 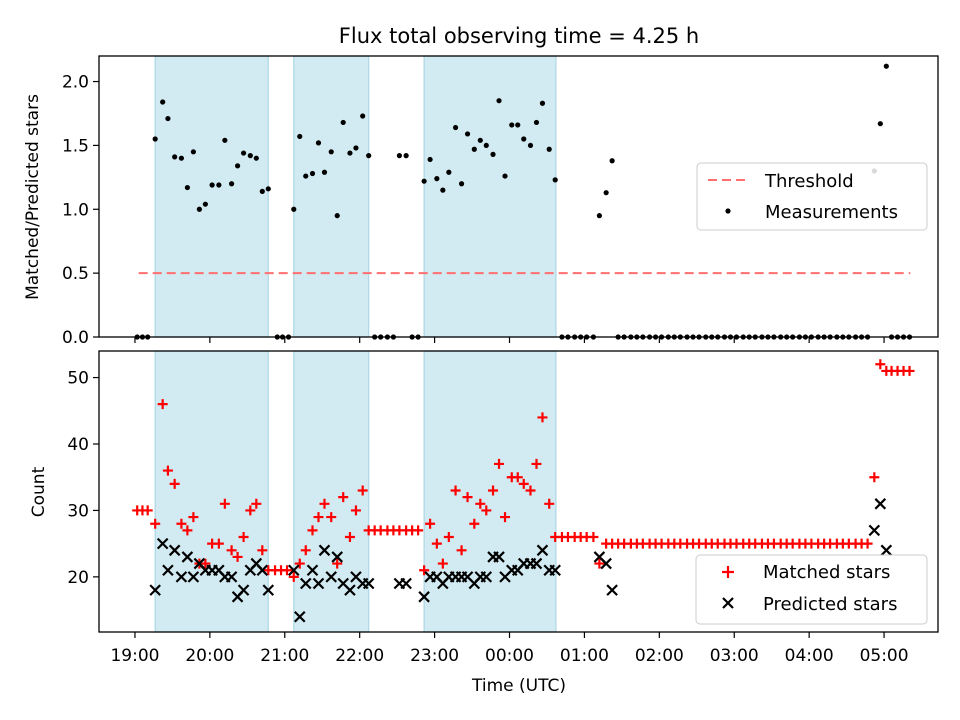 I want to click on top-y-tick-label: 1.5, so click(x=75, y=146).